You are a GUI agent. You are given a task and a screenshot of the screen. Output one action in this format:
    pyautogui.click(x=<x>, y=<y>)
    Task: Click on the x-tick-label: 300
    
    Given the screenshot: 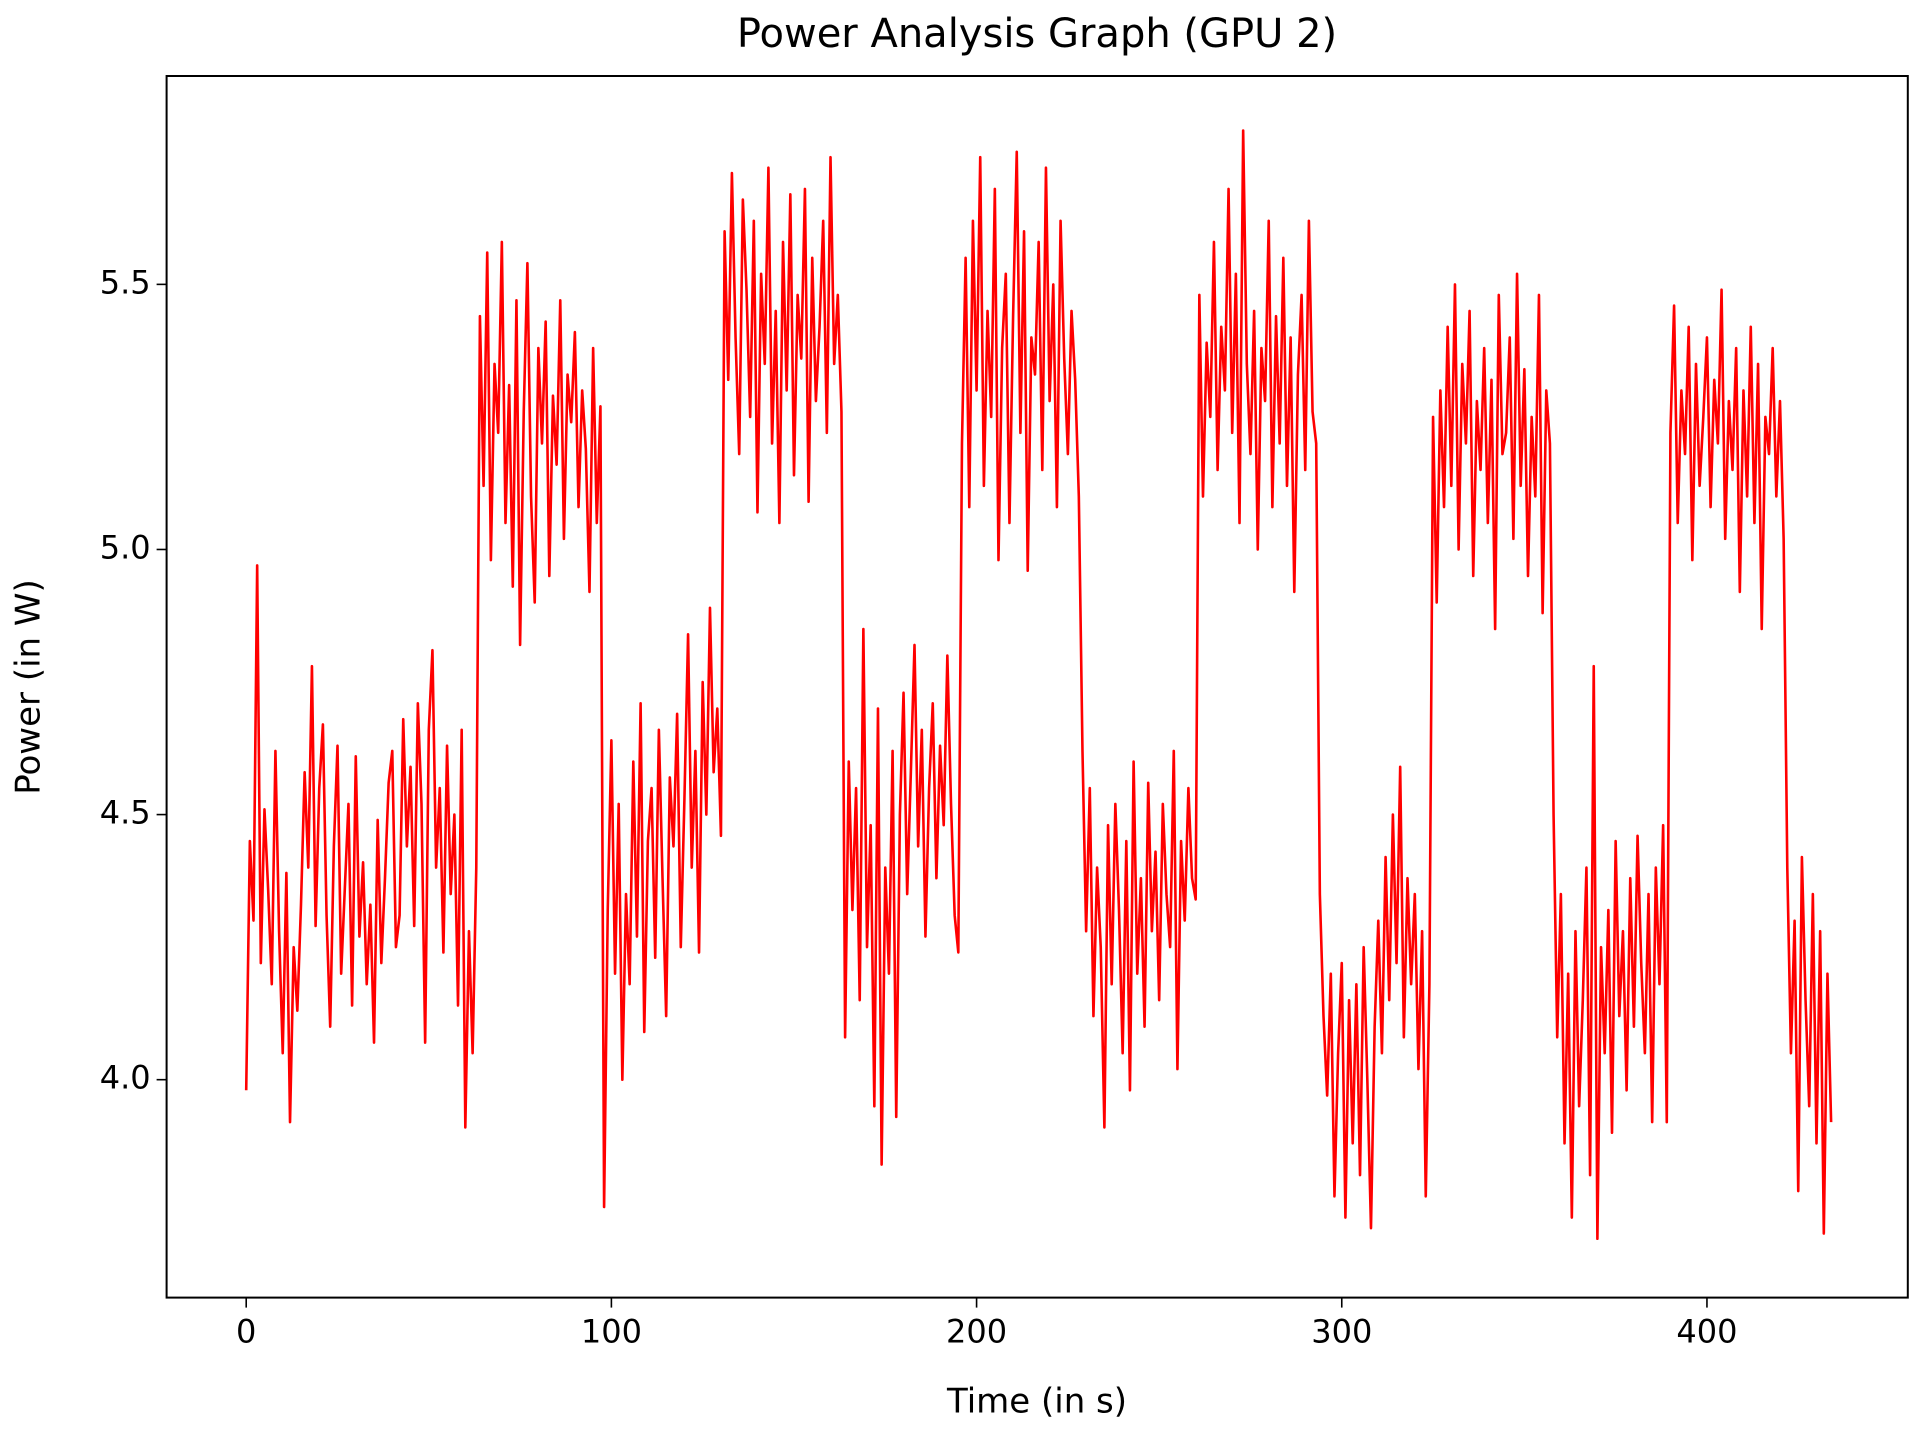 What is the action you would take?
    pyautogui.click(x=1341, y=1332)
    